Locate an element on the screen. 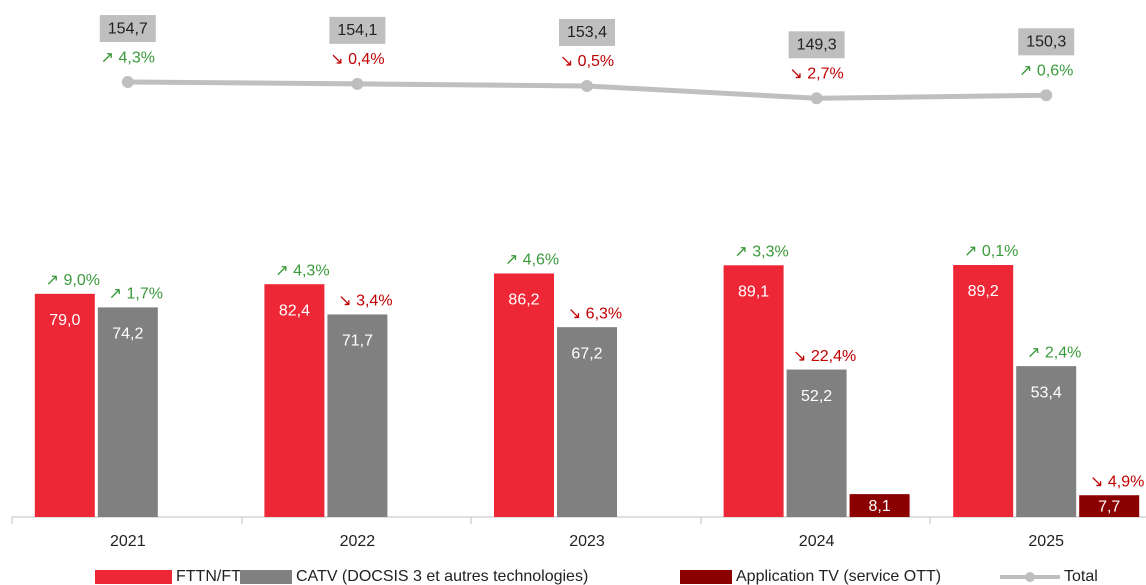 The width and height of the screenshot is (1146, 585). legend-label: Application TV (service OTT) is located at coordinates (838, 576).